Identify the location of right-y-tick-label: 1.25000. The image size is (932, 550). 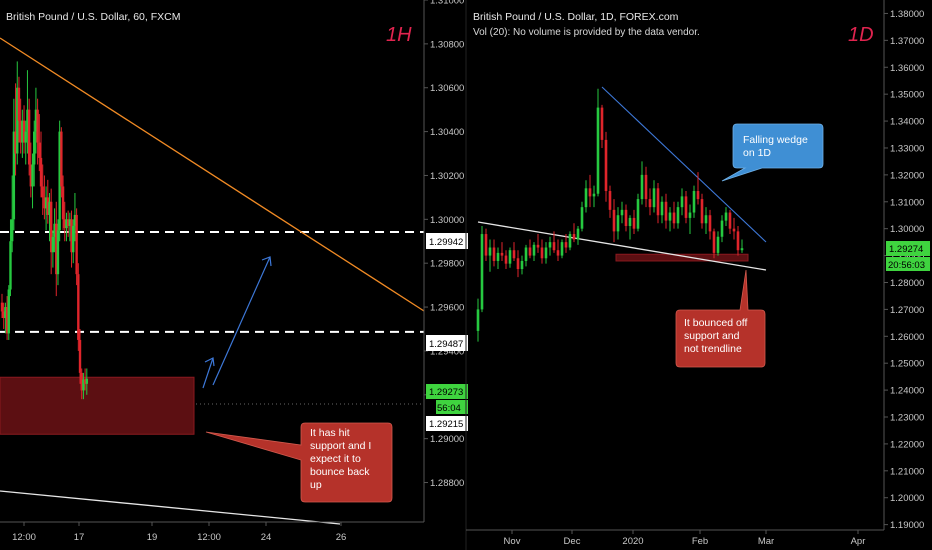
(907, 364).